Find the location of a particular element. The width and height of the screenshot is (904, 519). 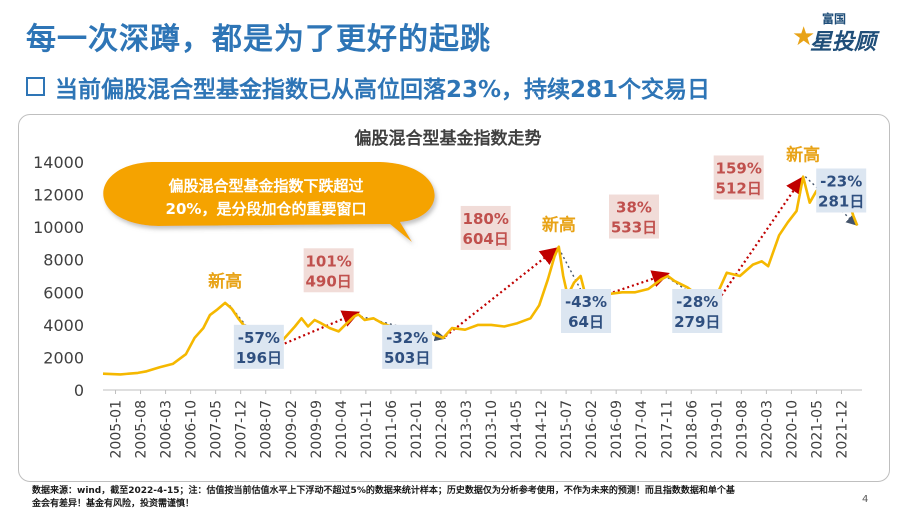

x-tick-label: 2006-10 is located at coordinates (192, 429).